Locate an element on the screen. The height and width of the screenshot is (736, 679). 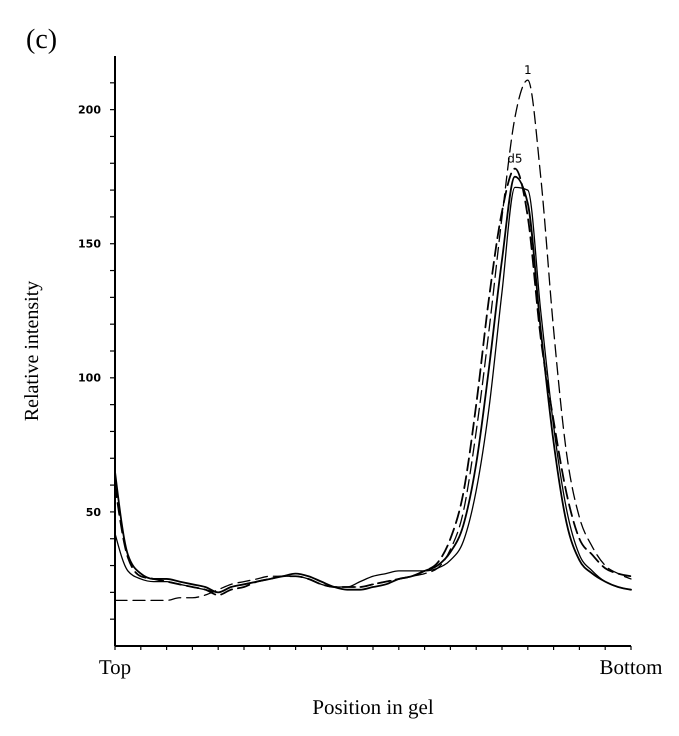
x-tick-label: Top is located at coordinates (115, 667).